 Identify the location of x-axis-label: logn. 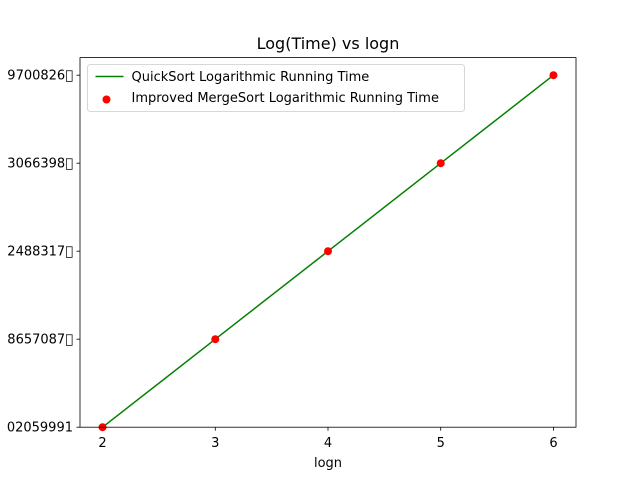
(328, 463).